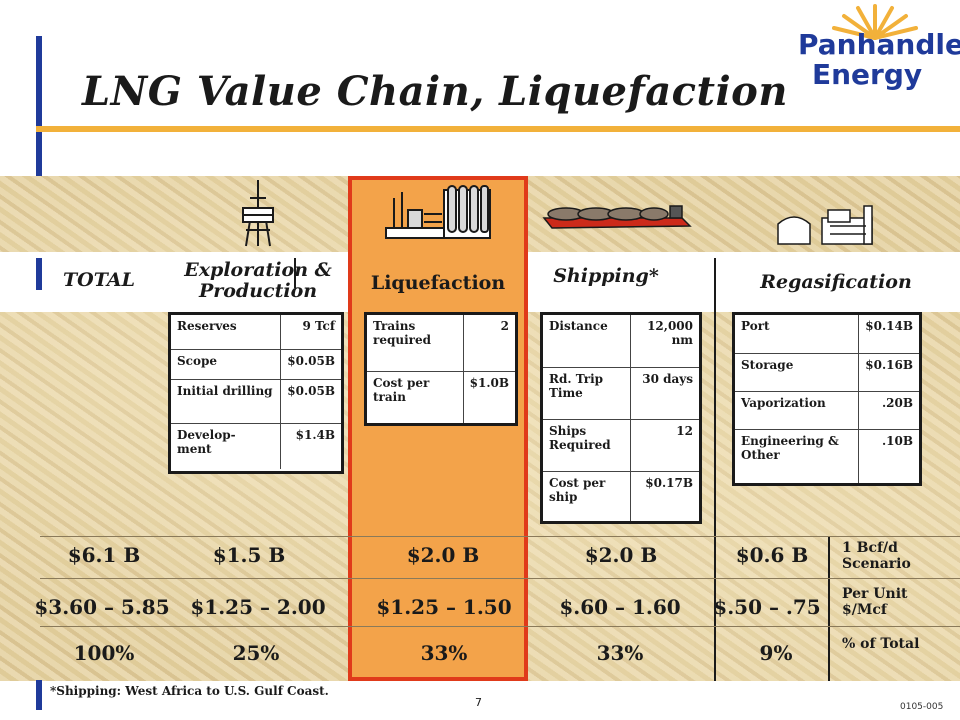 The image size is (960, 720). What do you see at coordinates (620, 607) in the screenshot?
I see `unit-shipping: $.60 – 1.60` at bounding box center [620, 607].